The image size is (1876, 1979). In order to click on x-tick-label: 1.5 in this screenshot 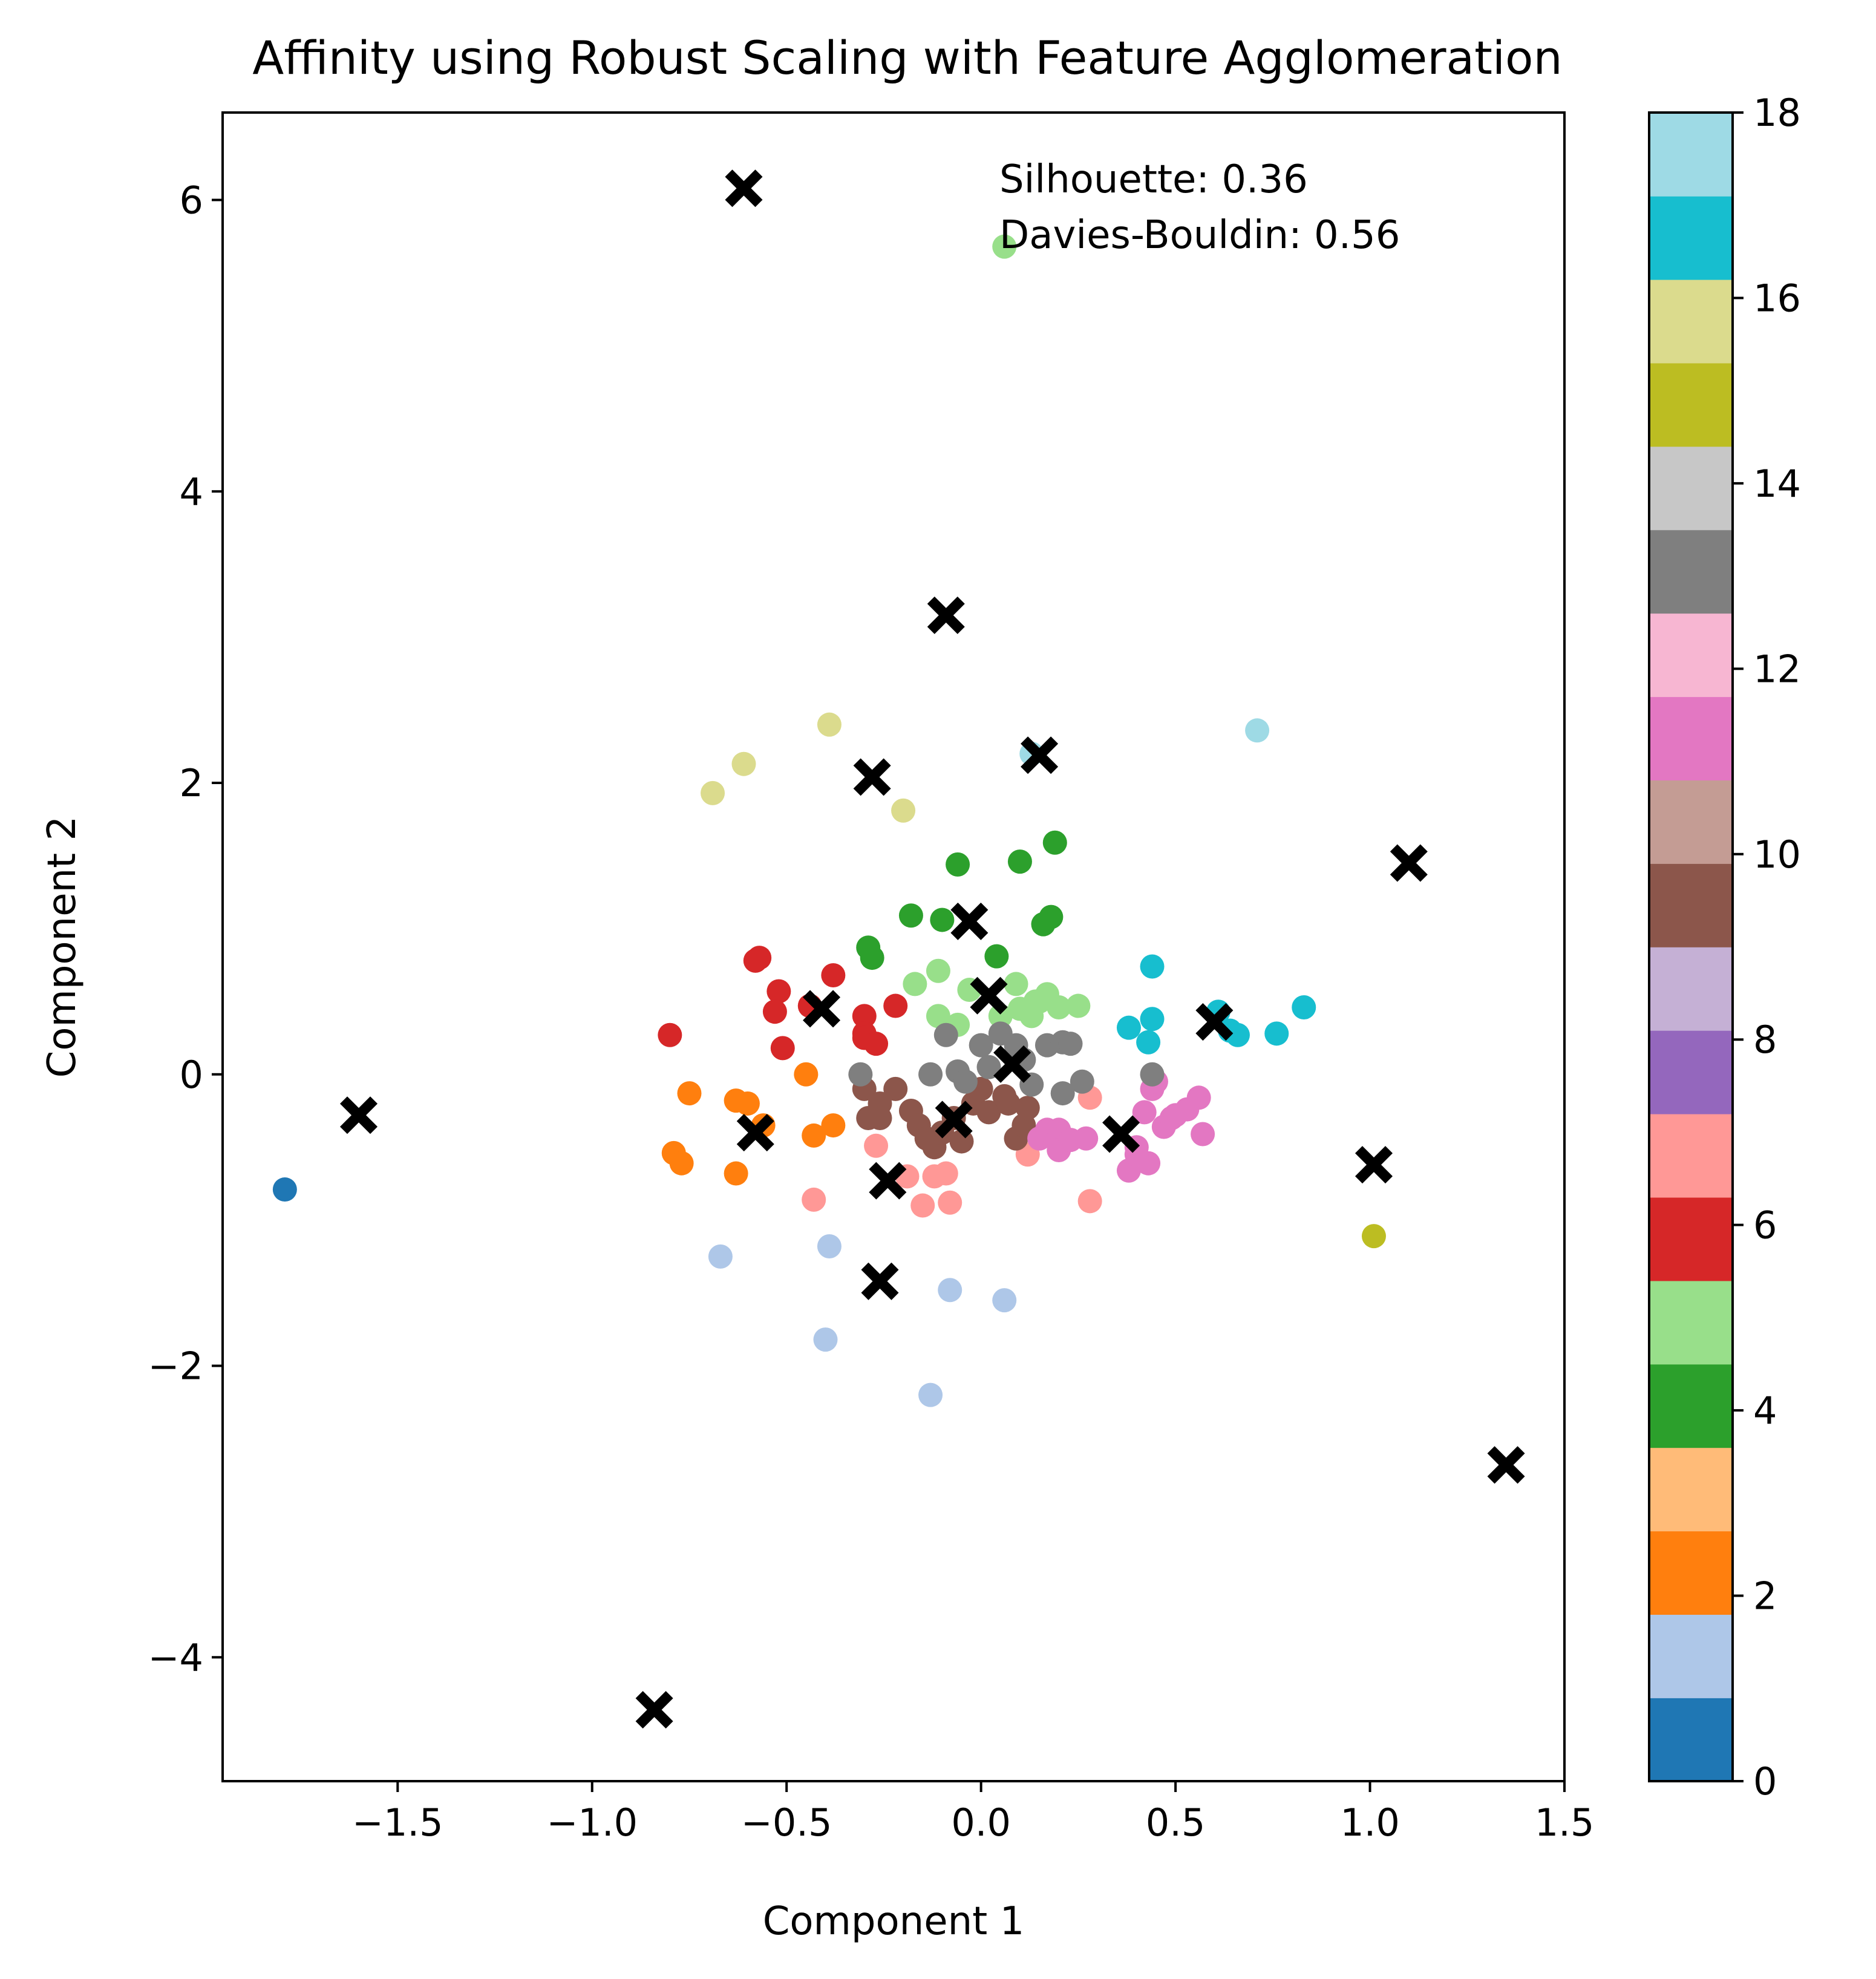, I will do `click(1565, 1823)`.